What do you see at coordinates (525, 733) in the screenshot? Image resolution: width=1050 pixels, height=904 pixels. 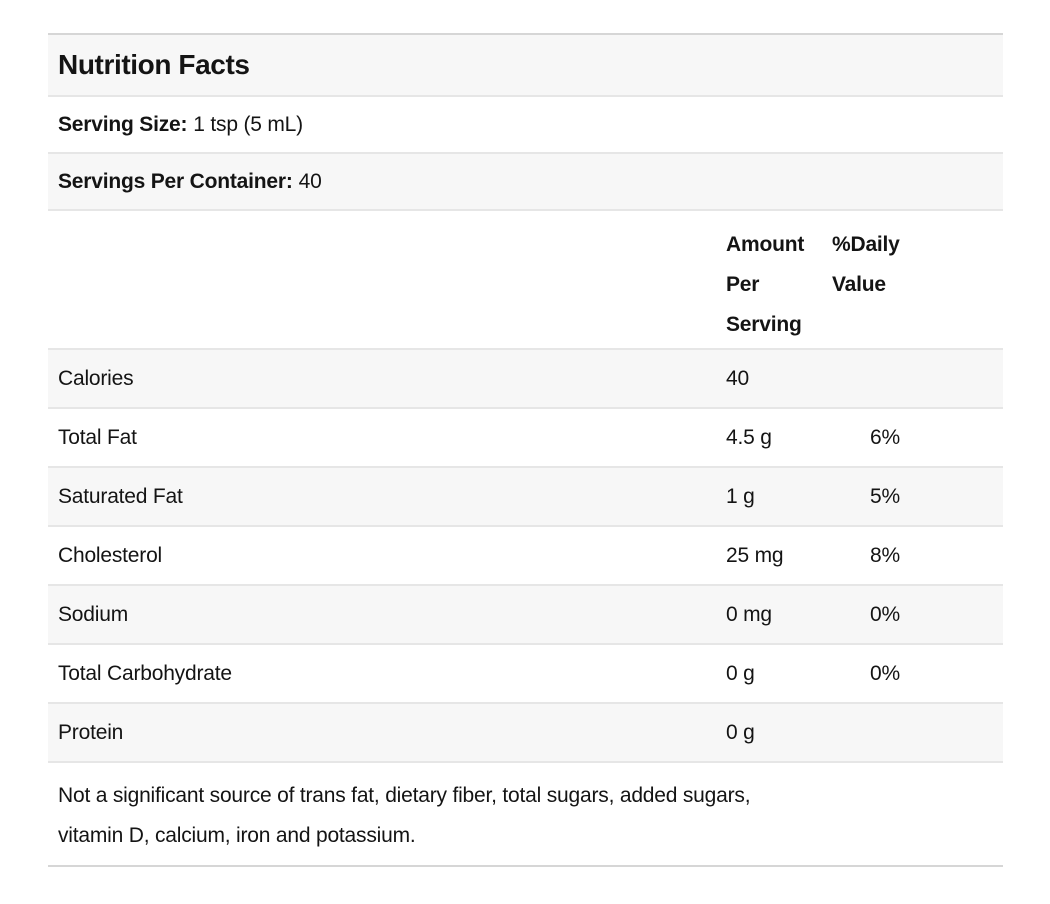 I see `table-row-protein: Protein 0 g` at bounding box center [525, 733].